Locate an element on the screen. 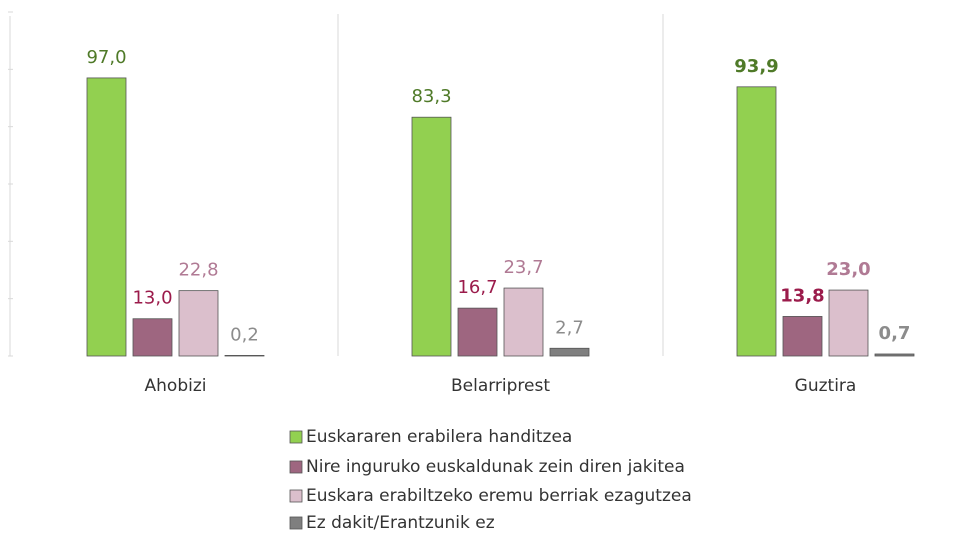  value-label: 97,0 is located at coordinates (106, 57).